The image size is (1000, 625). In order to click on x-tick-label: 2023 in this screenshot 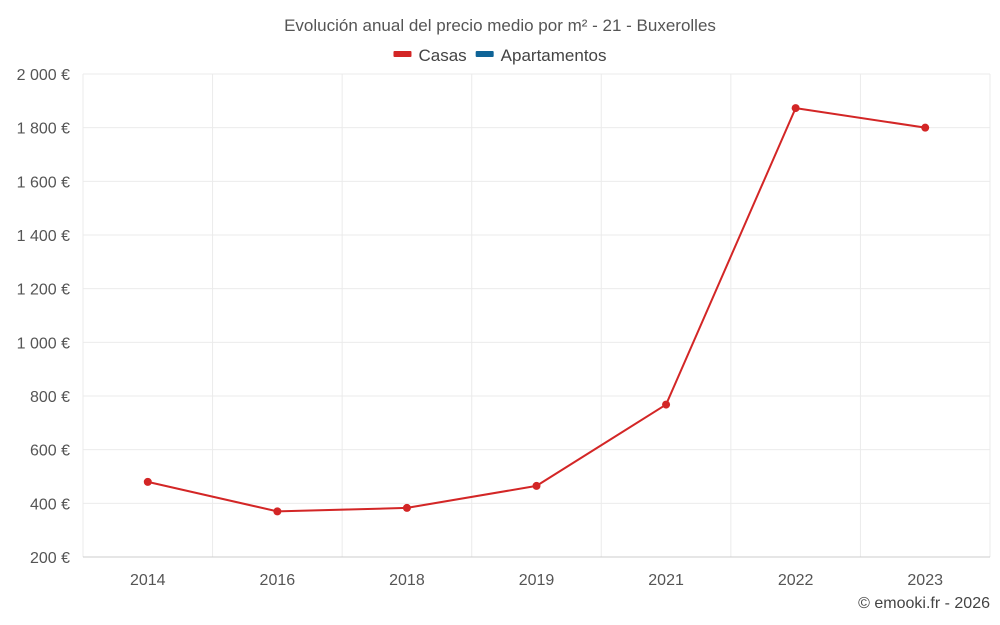, I will do `click(925, 580)`.